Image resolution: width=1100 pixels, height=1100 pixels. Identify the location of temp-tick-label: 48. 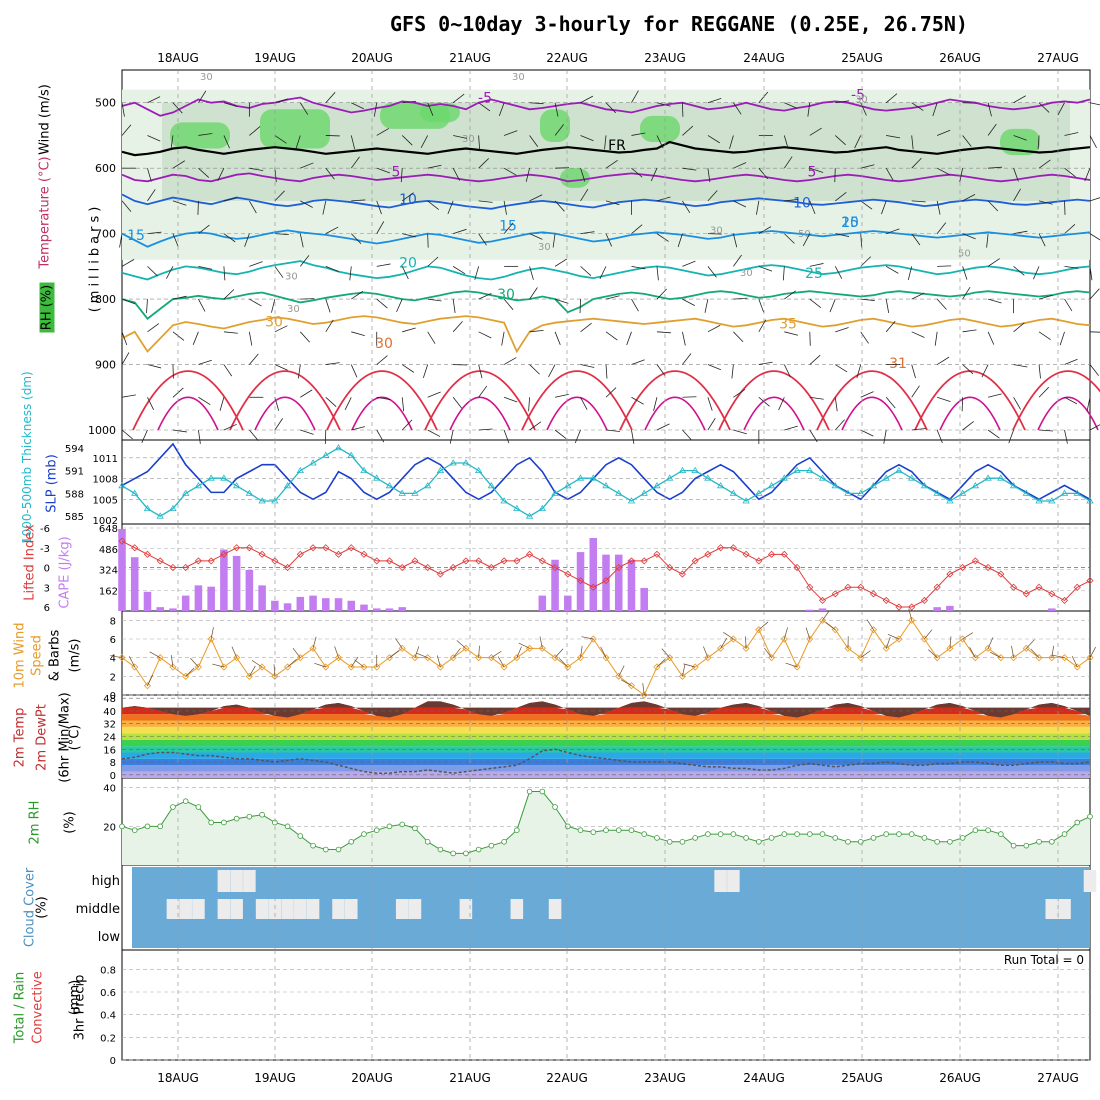
(109, 699).